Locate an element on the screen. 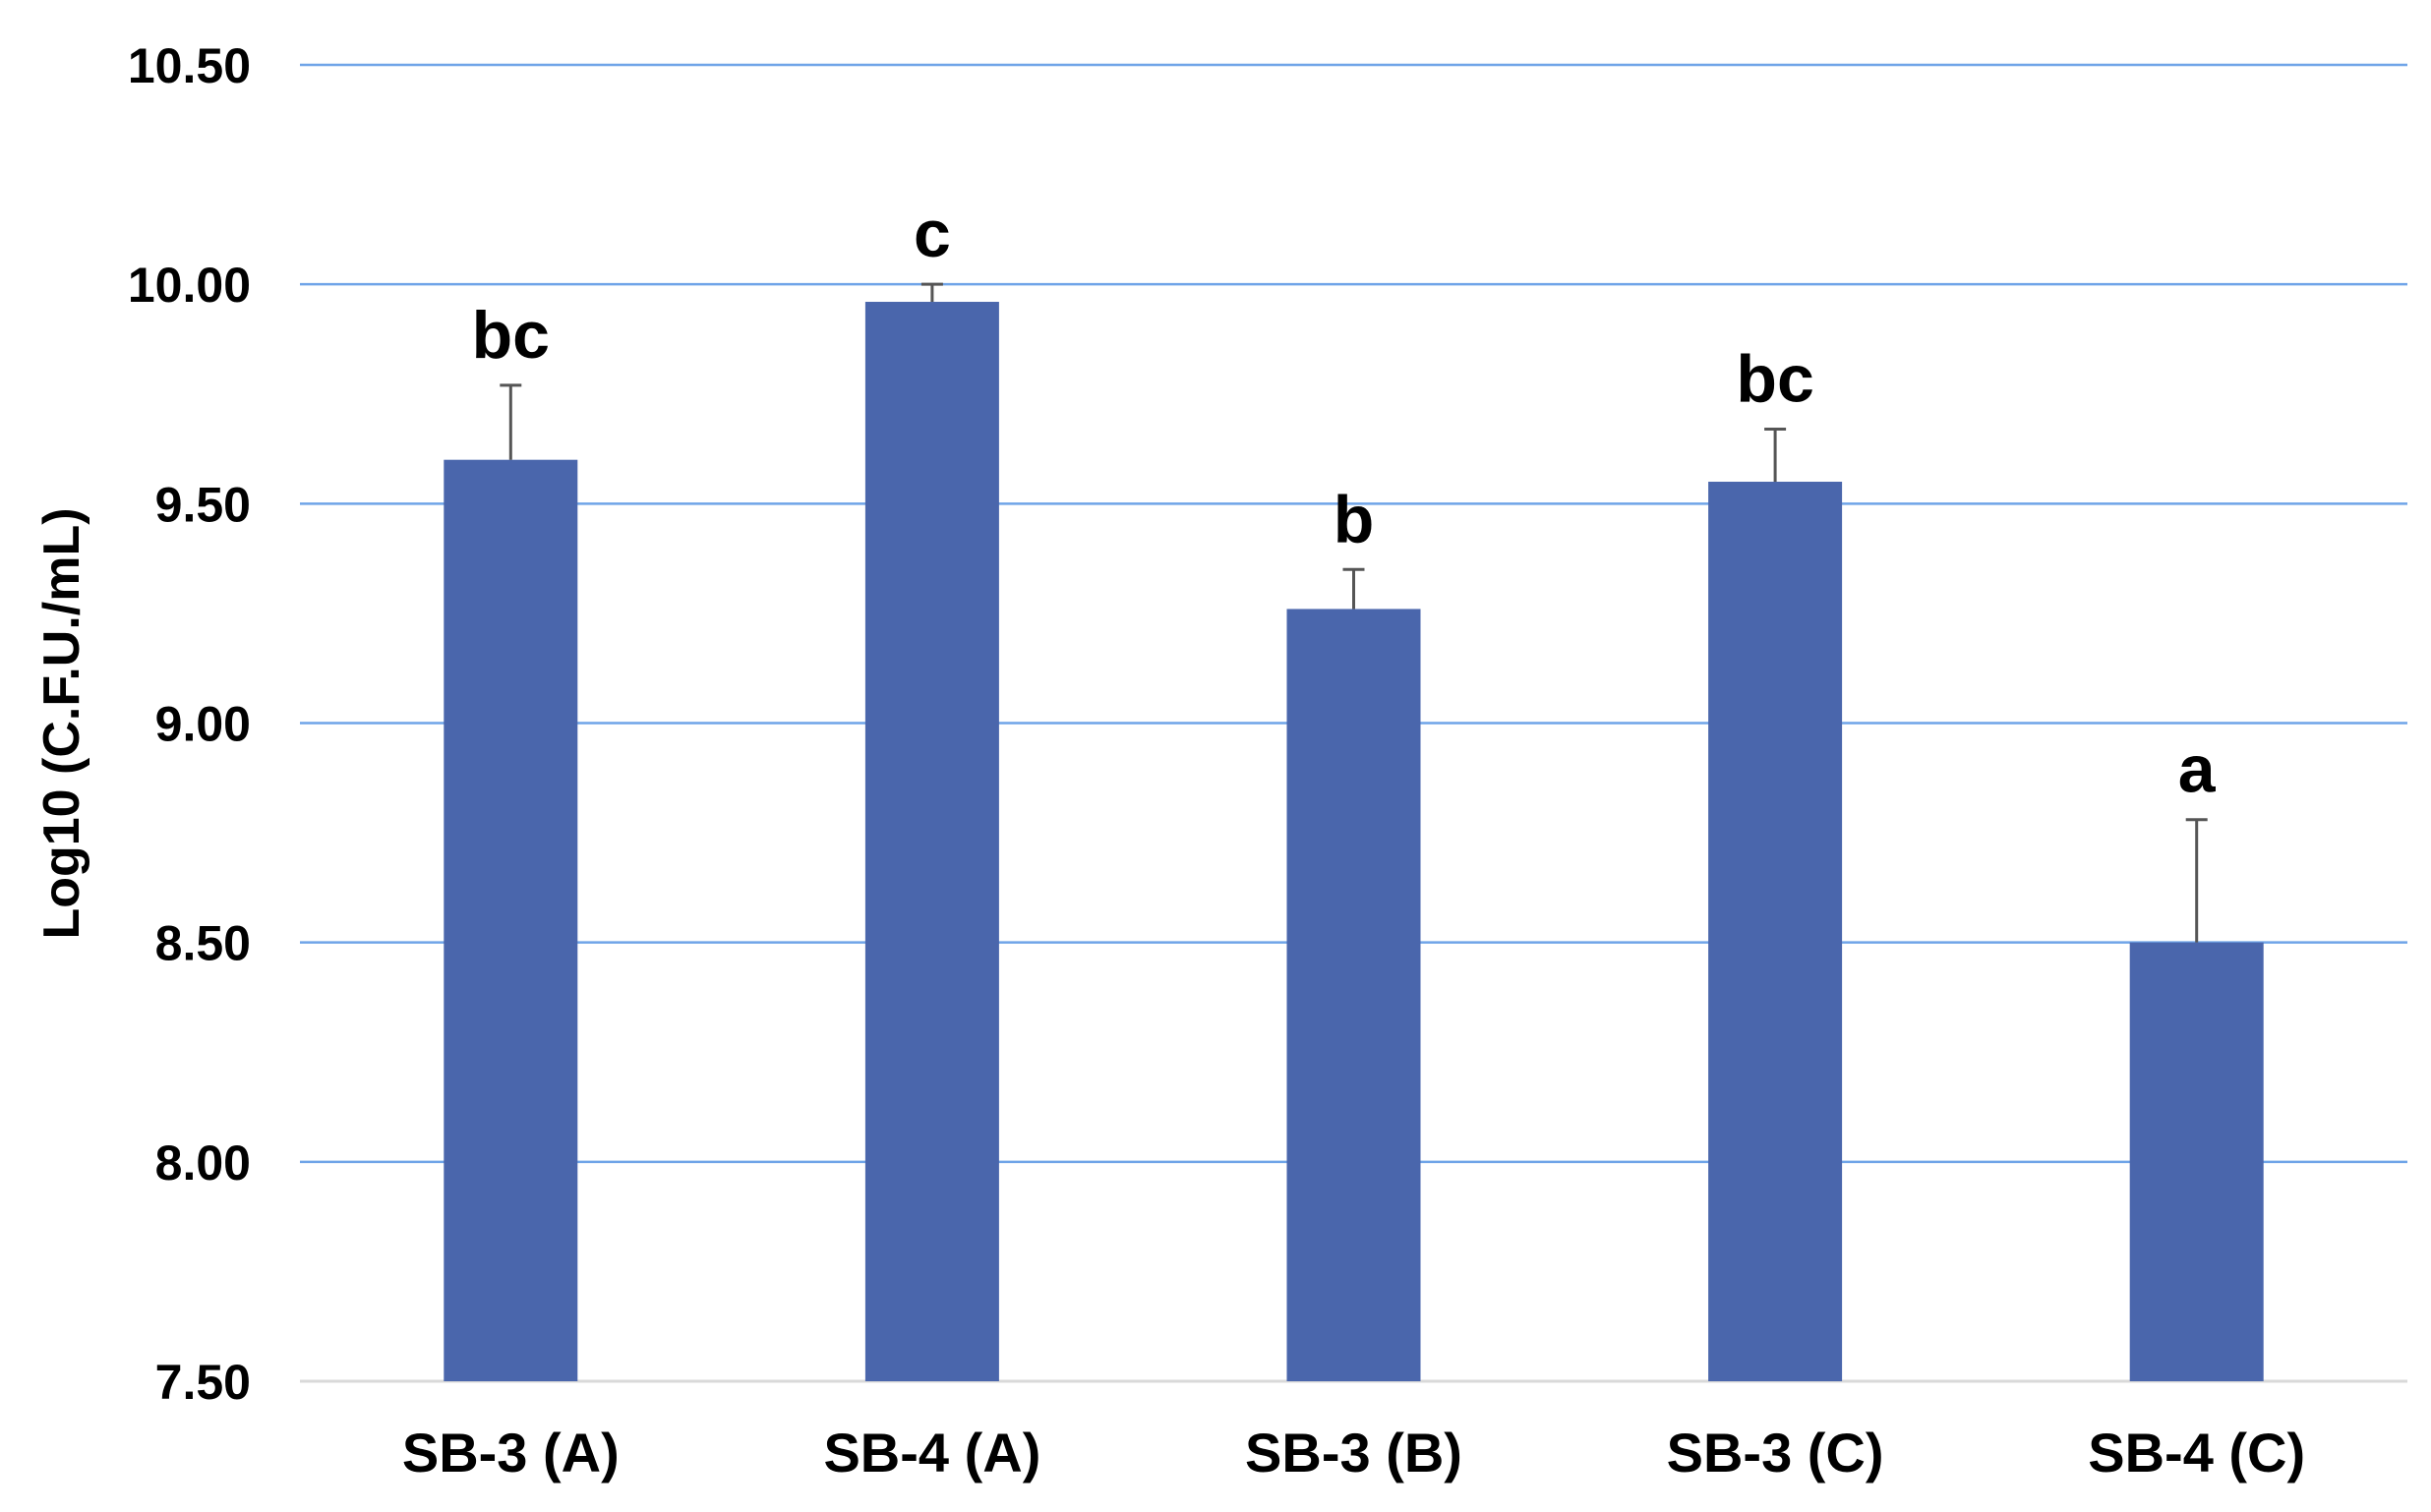 This screenshot has width=2431, height=1512. significance-label: b is located at coordinates (1355, 519).